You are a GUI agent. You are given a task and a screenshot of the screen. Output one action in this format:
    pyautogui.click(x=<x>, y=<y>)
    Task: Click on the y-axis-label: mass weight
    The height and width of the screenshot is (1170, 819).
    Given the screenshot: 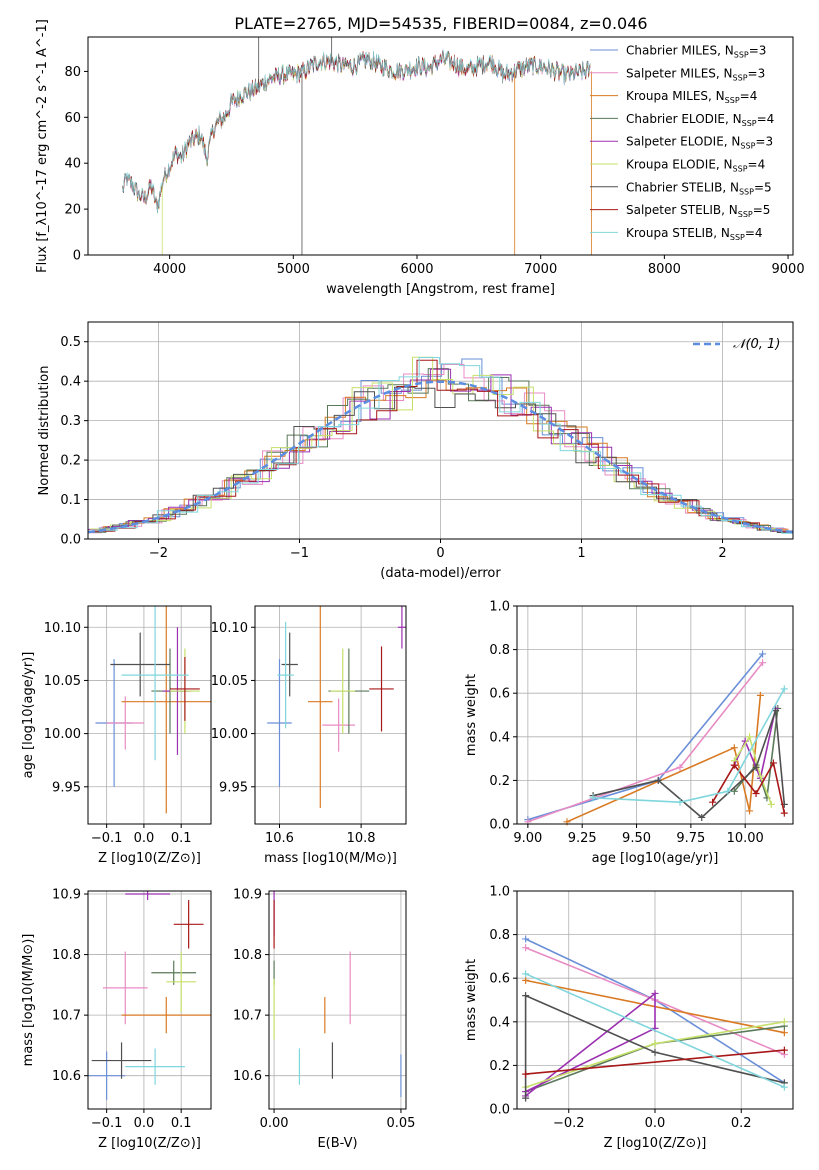 What is the action you would take?
    pyautogui.click(x=471, y=715)
    